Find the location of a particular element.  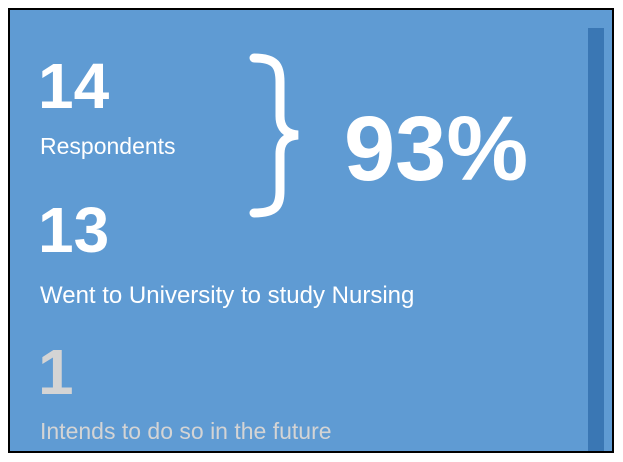

stat-value: 14 is located at coordinates (74, 86).